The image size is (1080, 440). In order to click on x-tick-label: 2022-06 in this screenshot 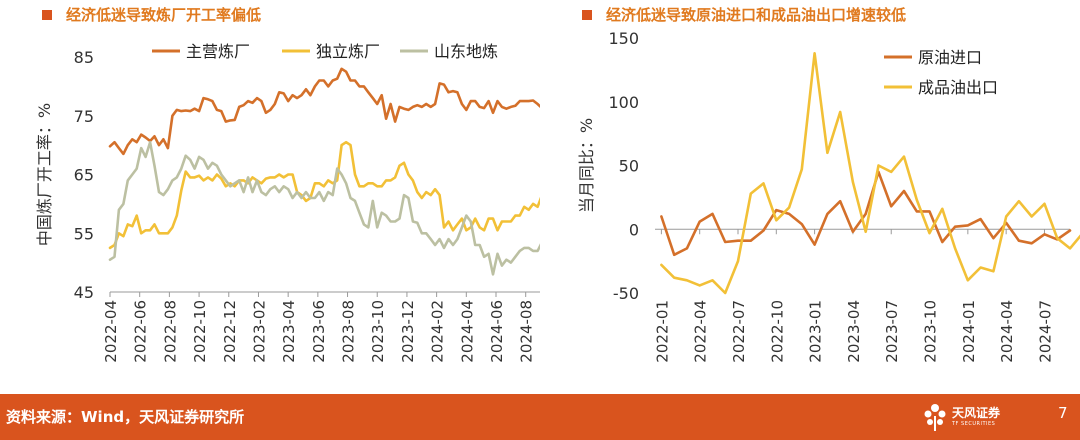, I will do `click(141, 331)`.